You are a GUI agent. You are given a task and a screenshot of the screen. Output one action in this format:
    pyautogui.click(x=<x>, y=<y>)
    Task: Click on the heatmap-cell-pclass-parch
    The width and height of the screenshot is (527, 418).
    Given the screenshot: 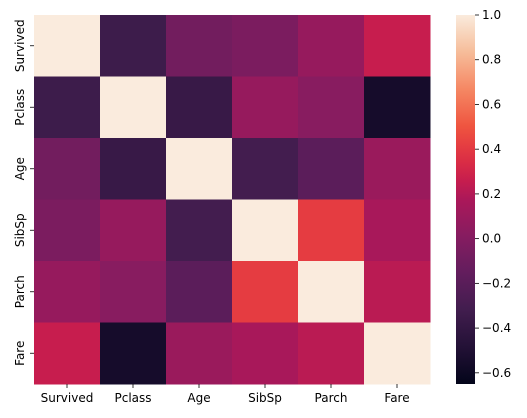 What is the action you would take?
    pyautogui.click(x=331, y=107)
    